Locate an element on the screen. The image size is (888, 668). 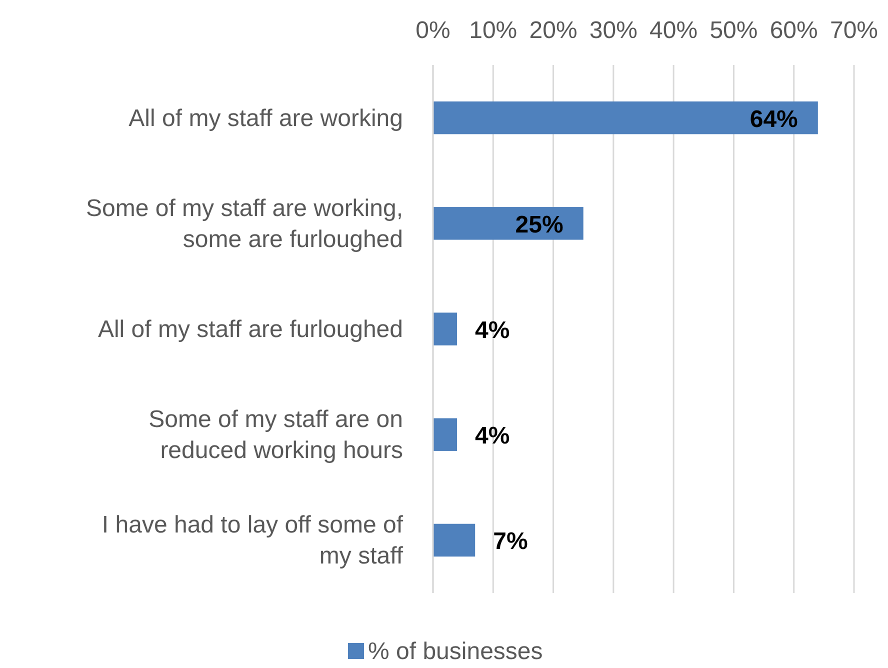
y-tick-label: Some of my staff are on reduced working hours is located at coordinates (275, 435).